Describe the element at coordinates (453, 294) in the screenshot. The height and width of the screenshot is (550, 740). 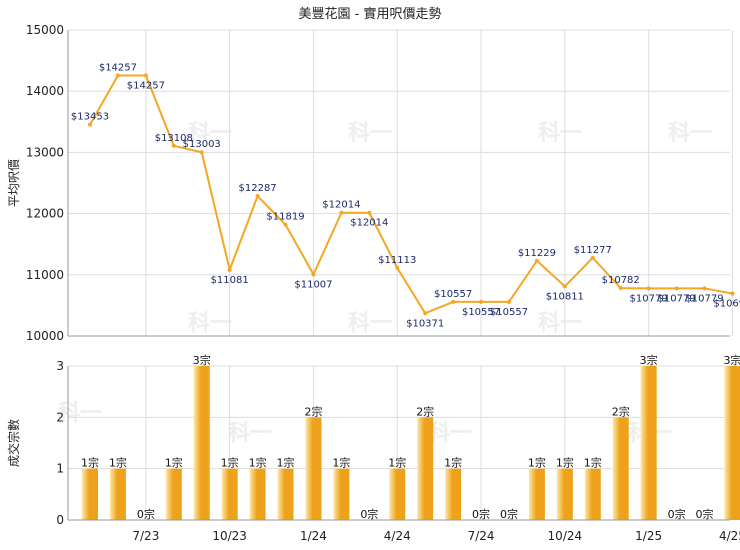
I see `price-label-13: $10557` at that location.